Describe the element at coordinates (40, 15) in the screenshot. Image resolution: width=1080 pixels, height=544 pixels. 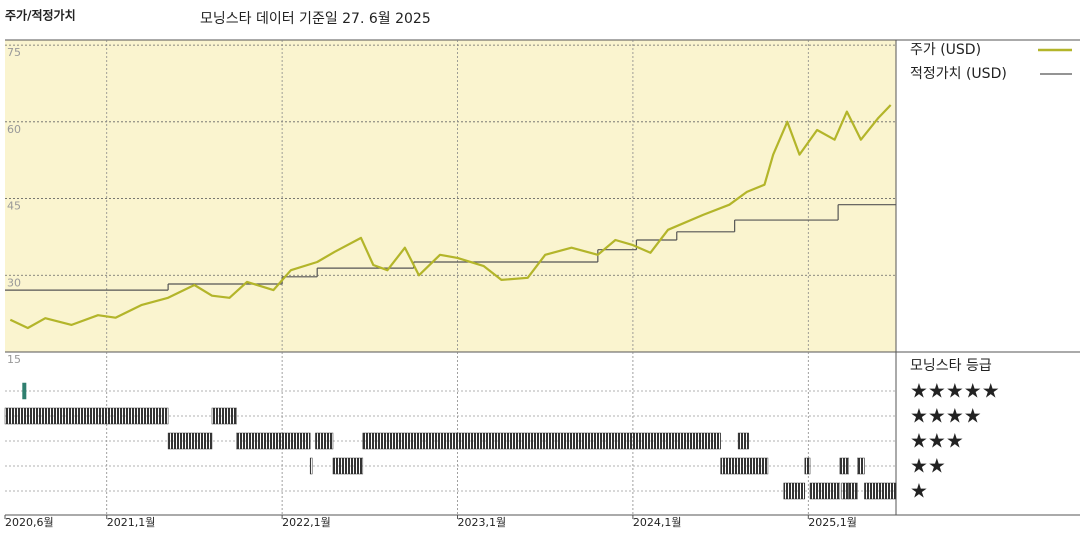
I see `chart-title: 주가/적정가치` at that location.